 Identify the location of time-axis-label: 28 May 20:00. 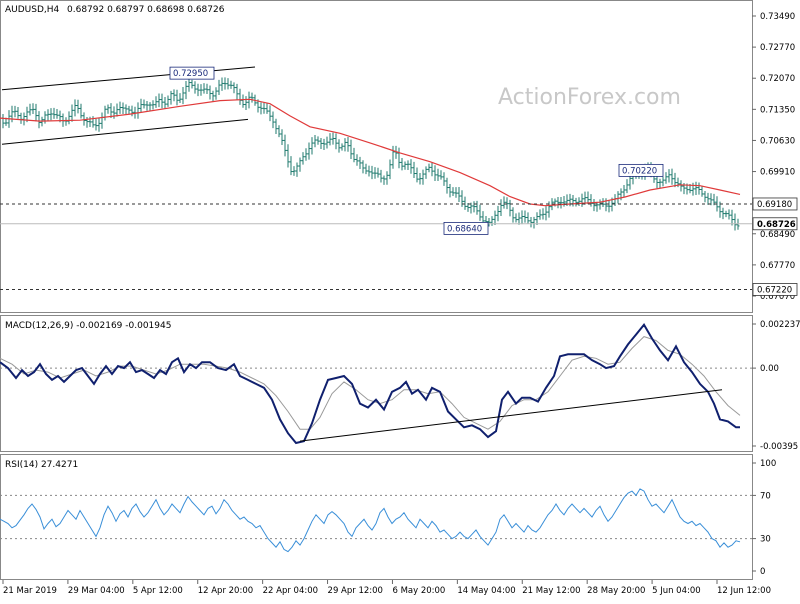
(616, 591).